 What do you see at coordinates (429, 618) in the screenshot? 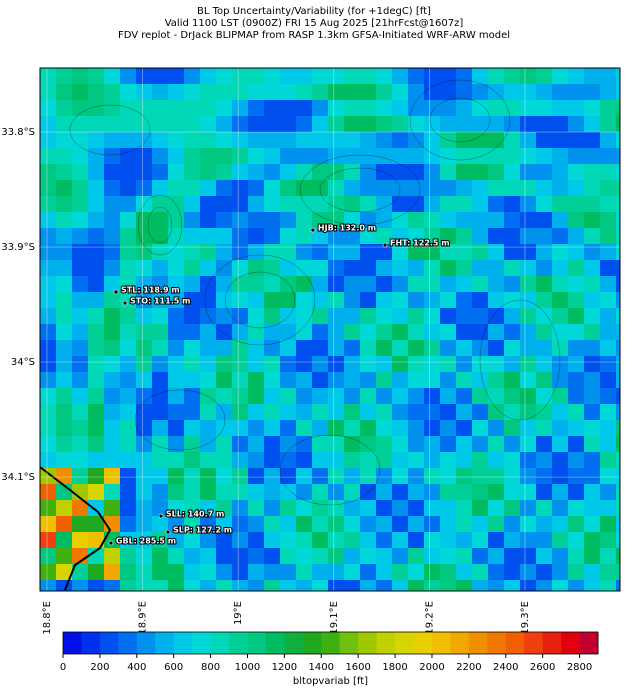
I see `x-tick-label: 19.2°E` at bounding box center [429, 618].